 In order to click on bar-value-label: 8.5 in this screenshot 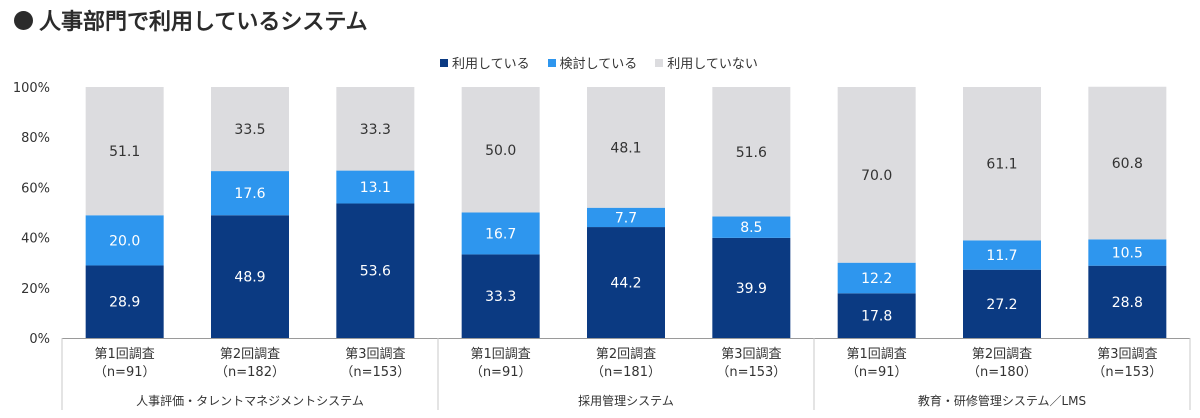, I will do `click(751, 228)`.